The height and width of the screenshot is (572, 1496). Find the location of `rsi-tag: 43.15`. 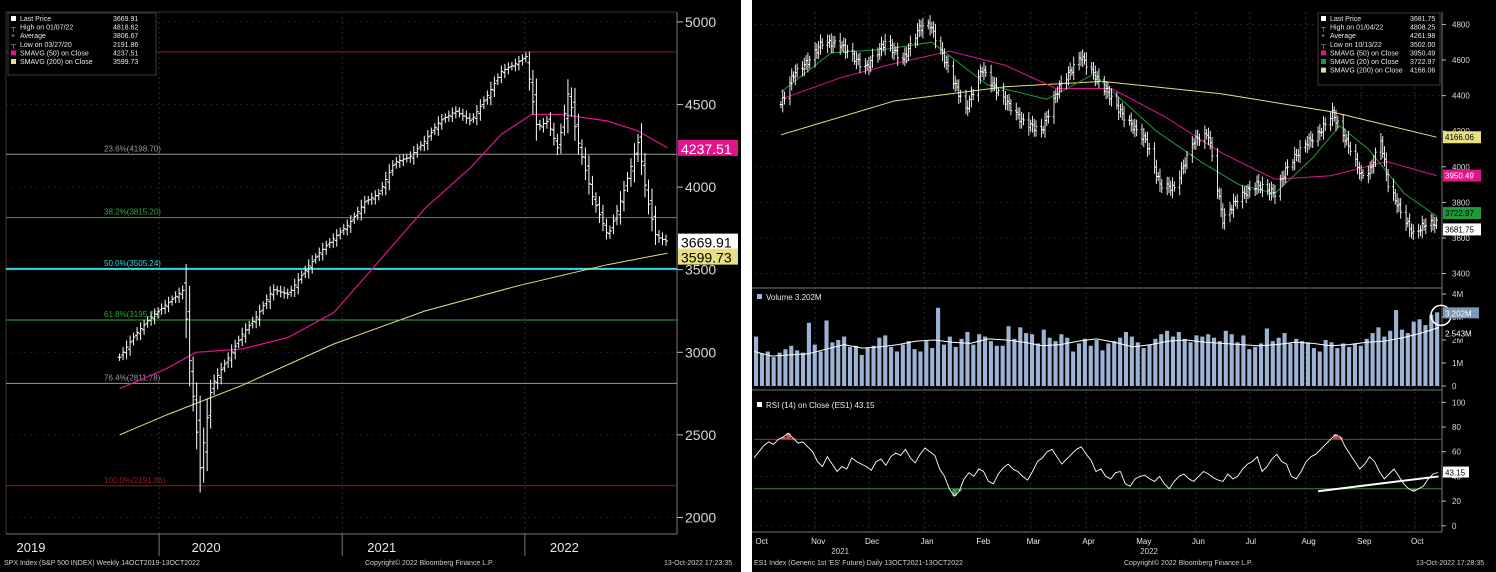

rsi-tag: 43.15 is located at coordinates (1455, 473).